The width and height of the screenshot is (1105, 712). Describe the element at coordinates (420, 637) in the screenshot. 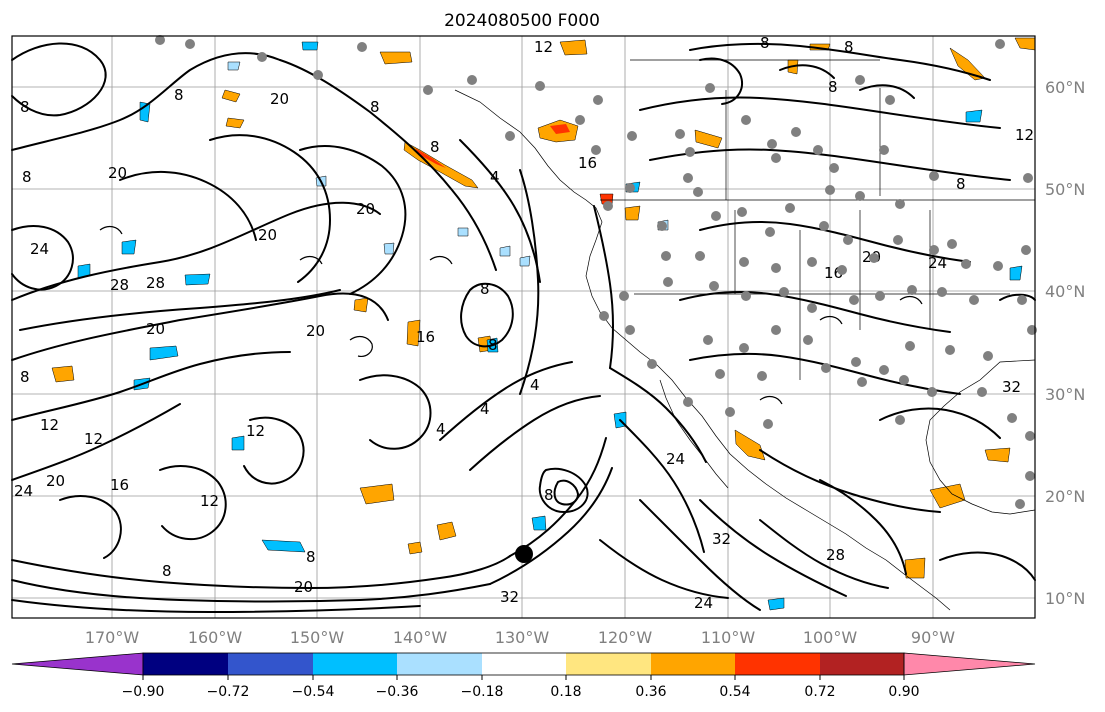

I see `lon-tick-label: 140°W` at that location.